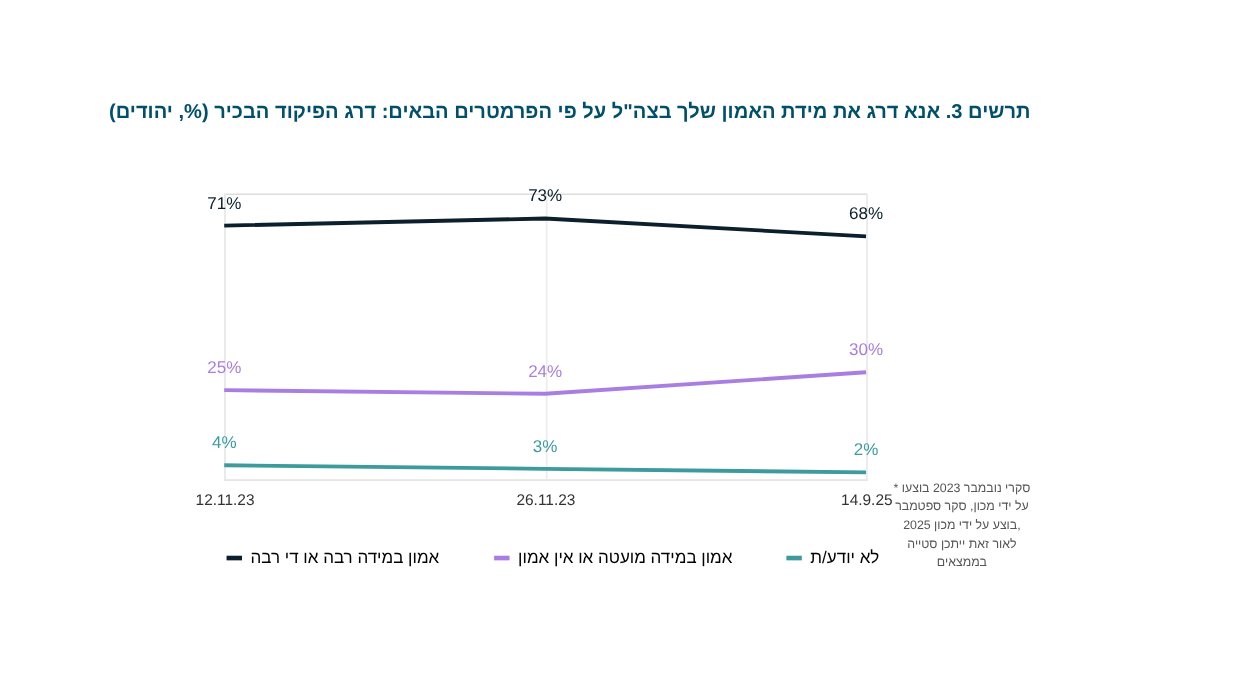  What do you see at coordinates (866, 349) in the screenshot?
I see `data-label: 30%` at bounding box center [866, 349].